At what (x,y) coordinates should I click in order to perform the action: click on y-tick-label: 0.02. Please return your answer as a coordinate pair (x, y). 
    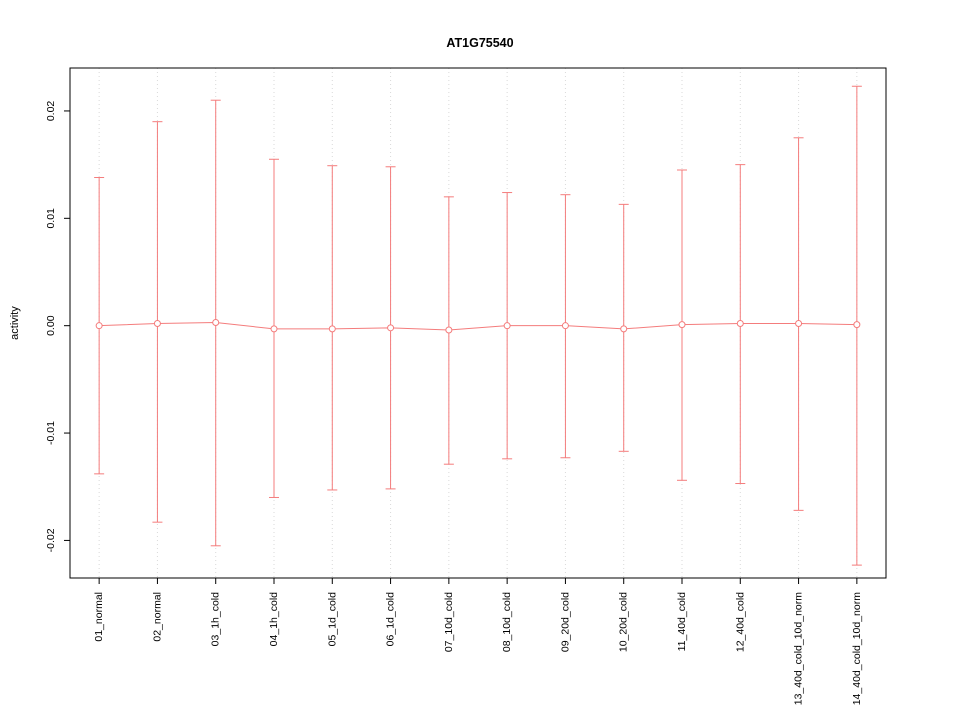
    Looking at the image, I should click on (51, 111).